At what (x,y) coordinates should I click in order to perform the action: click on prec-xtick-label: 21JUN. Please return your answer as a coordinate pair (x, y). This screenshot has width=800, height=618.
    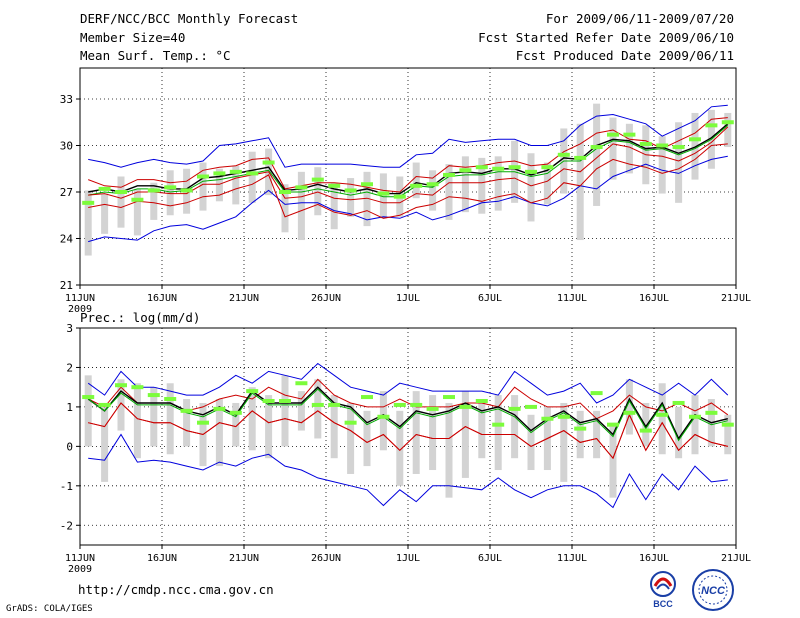
    Looking at the image, I should click on (244, 558).